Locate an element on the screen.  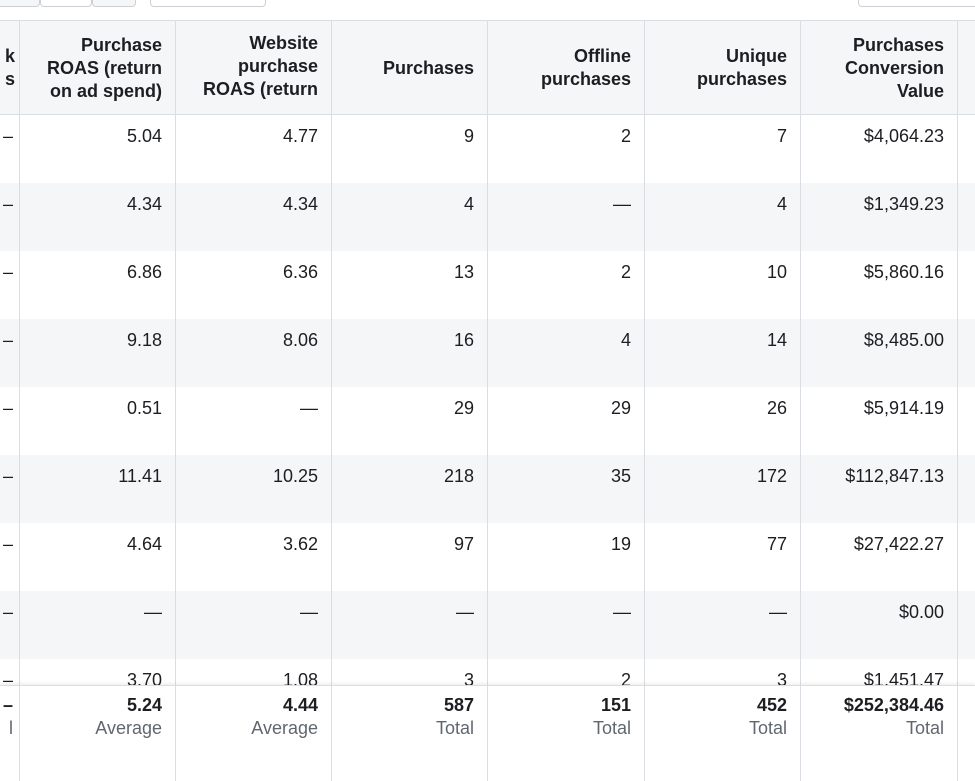
cell-purchase-roas: 9.18 is located at coordinates (98, 353).